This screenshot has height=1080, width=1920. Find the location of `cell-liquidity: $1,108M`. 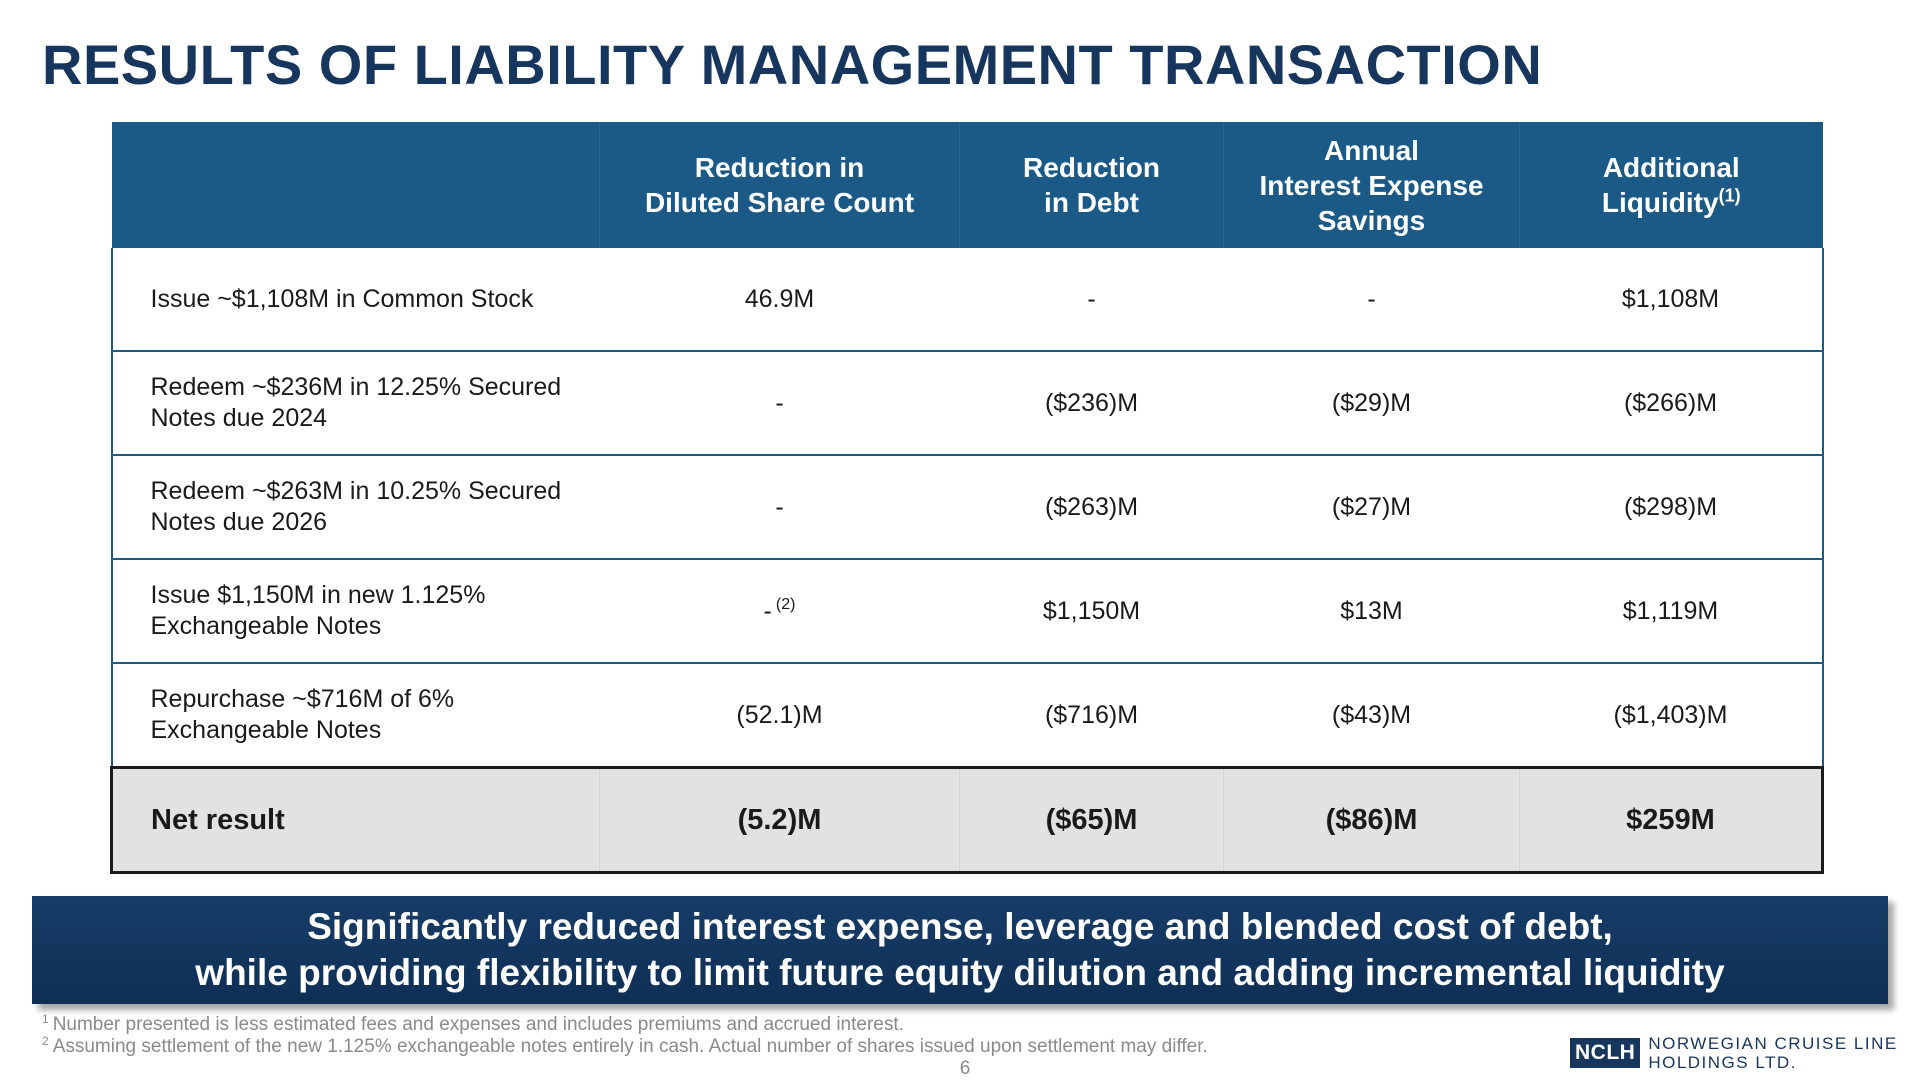

cell-liquidity: $1,108M is located at coordinates (1671, 300).